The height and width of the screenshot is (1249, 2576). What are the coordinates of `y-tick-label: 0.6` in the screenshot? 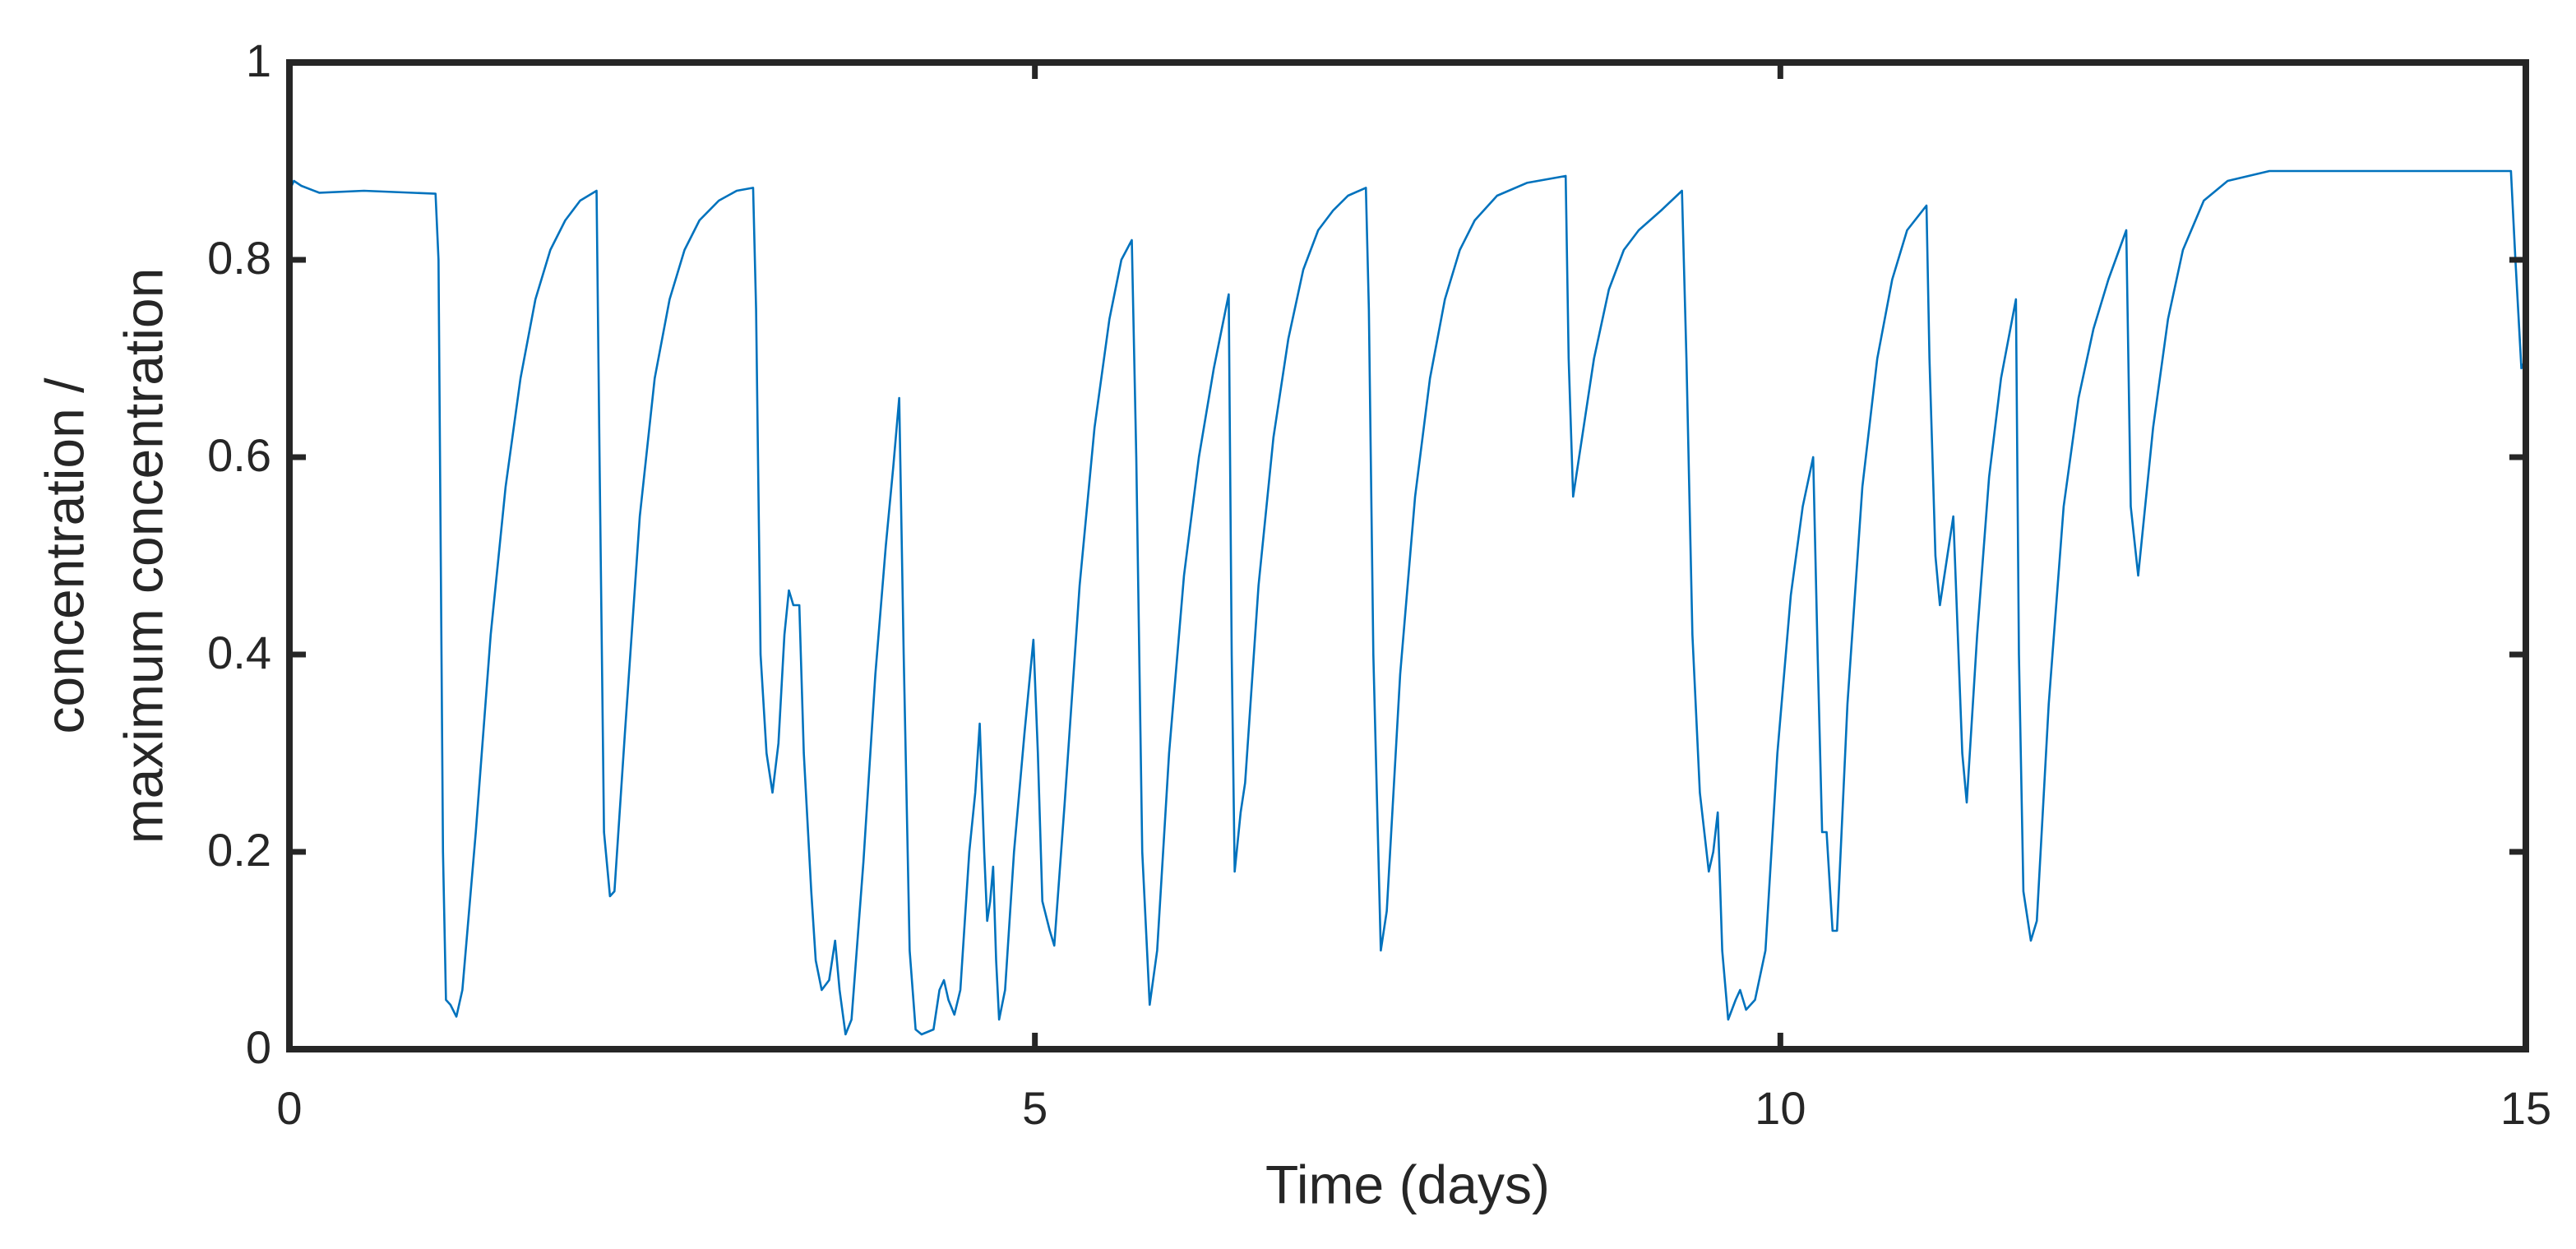 It's located at (239, 455).